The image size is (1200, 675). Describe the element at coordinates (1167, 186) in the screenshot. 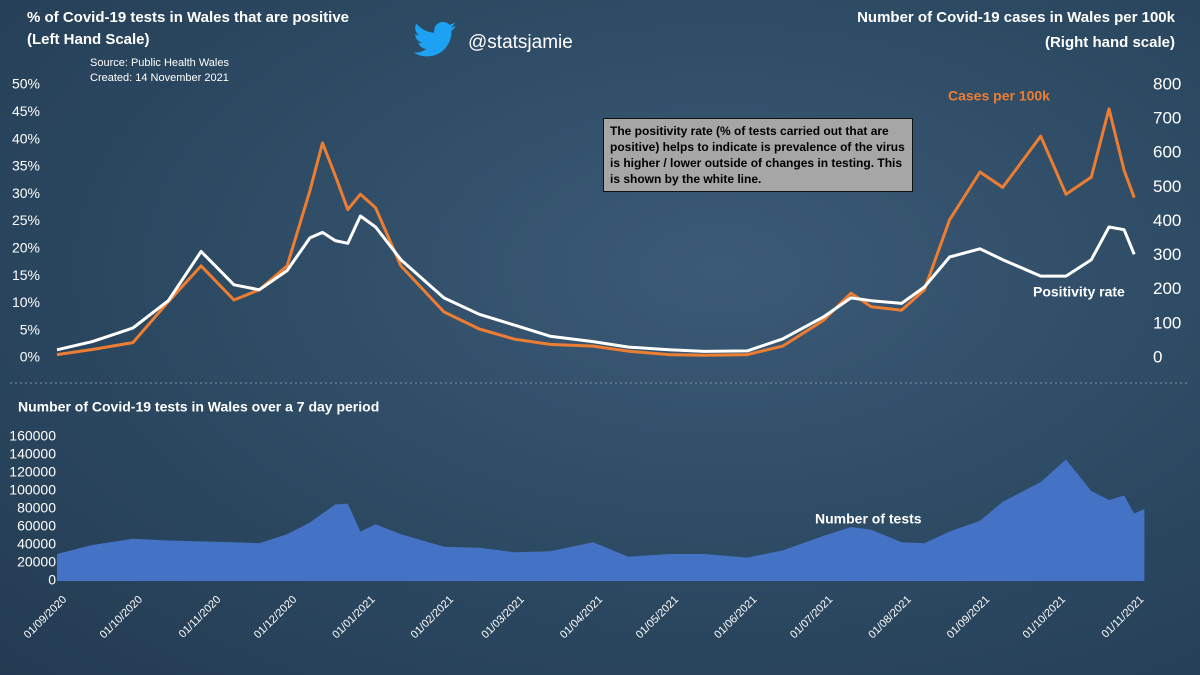

I see `y2-tick-label: 500` at that location.